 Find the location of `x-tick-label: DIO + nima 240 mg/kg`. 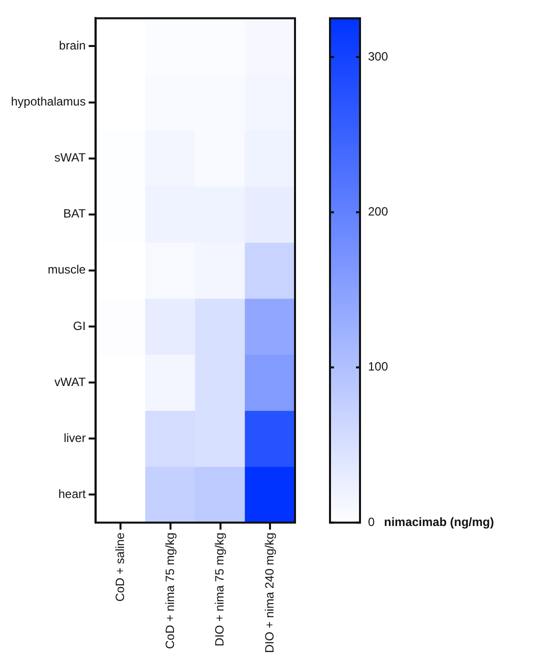

x-tick-label: DIO + nima 240 mg/kg is located at coordinates (269, 593).